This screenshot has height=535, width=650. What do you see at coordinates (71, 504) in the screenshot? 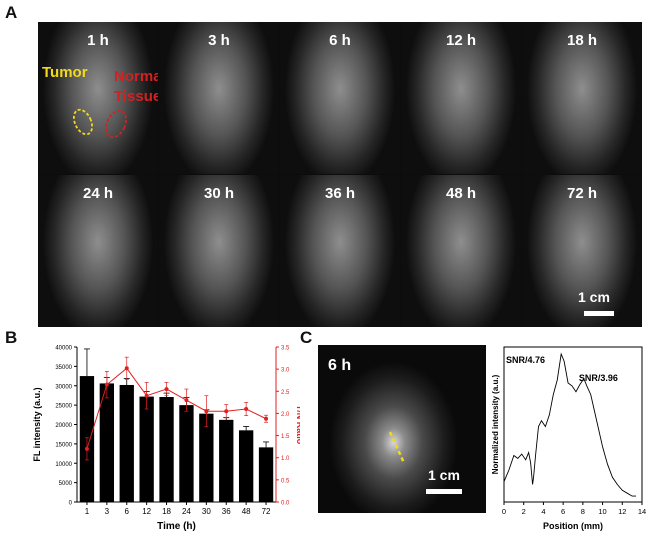
I see `y-tick-label: 0` at bounding box center [71, 504].